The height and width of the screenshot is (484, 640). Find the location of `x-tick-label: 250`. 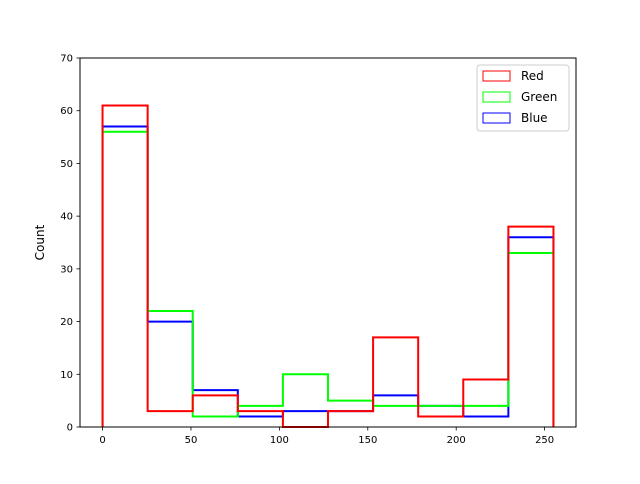

x-tick-label: 250 is located at coordinates (544, 440).